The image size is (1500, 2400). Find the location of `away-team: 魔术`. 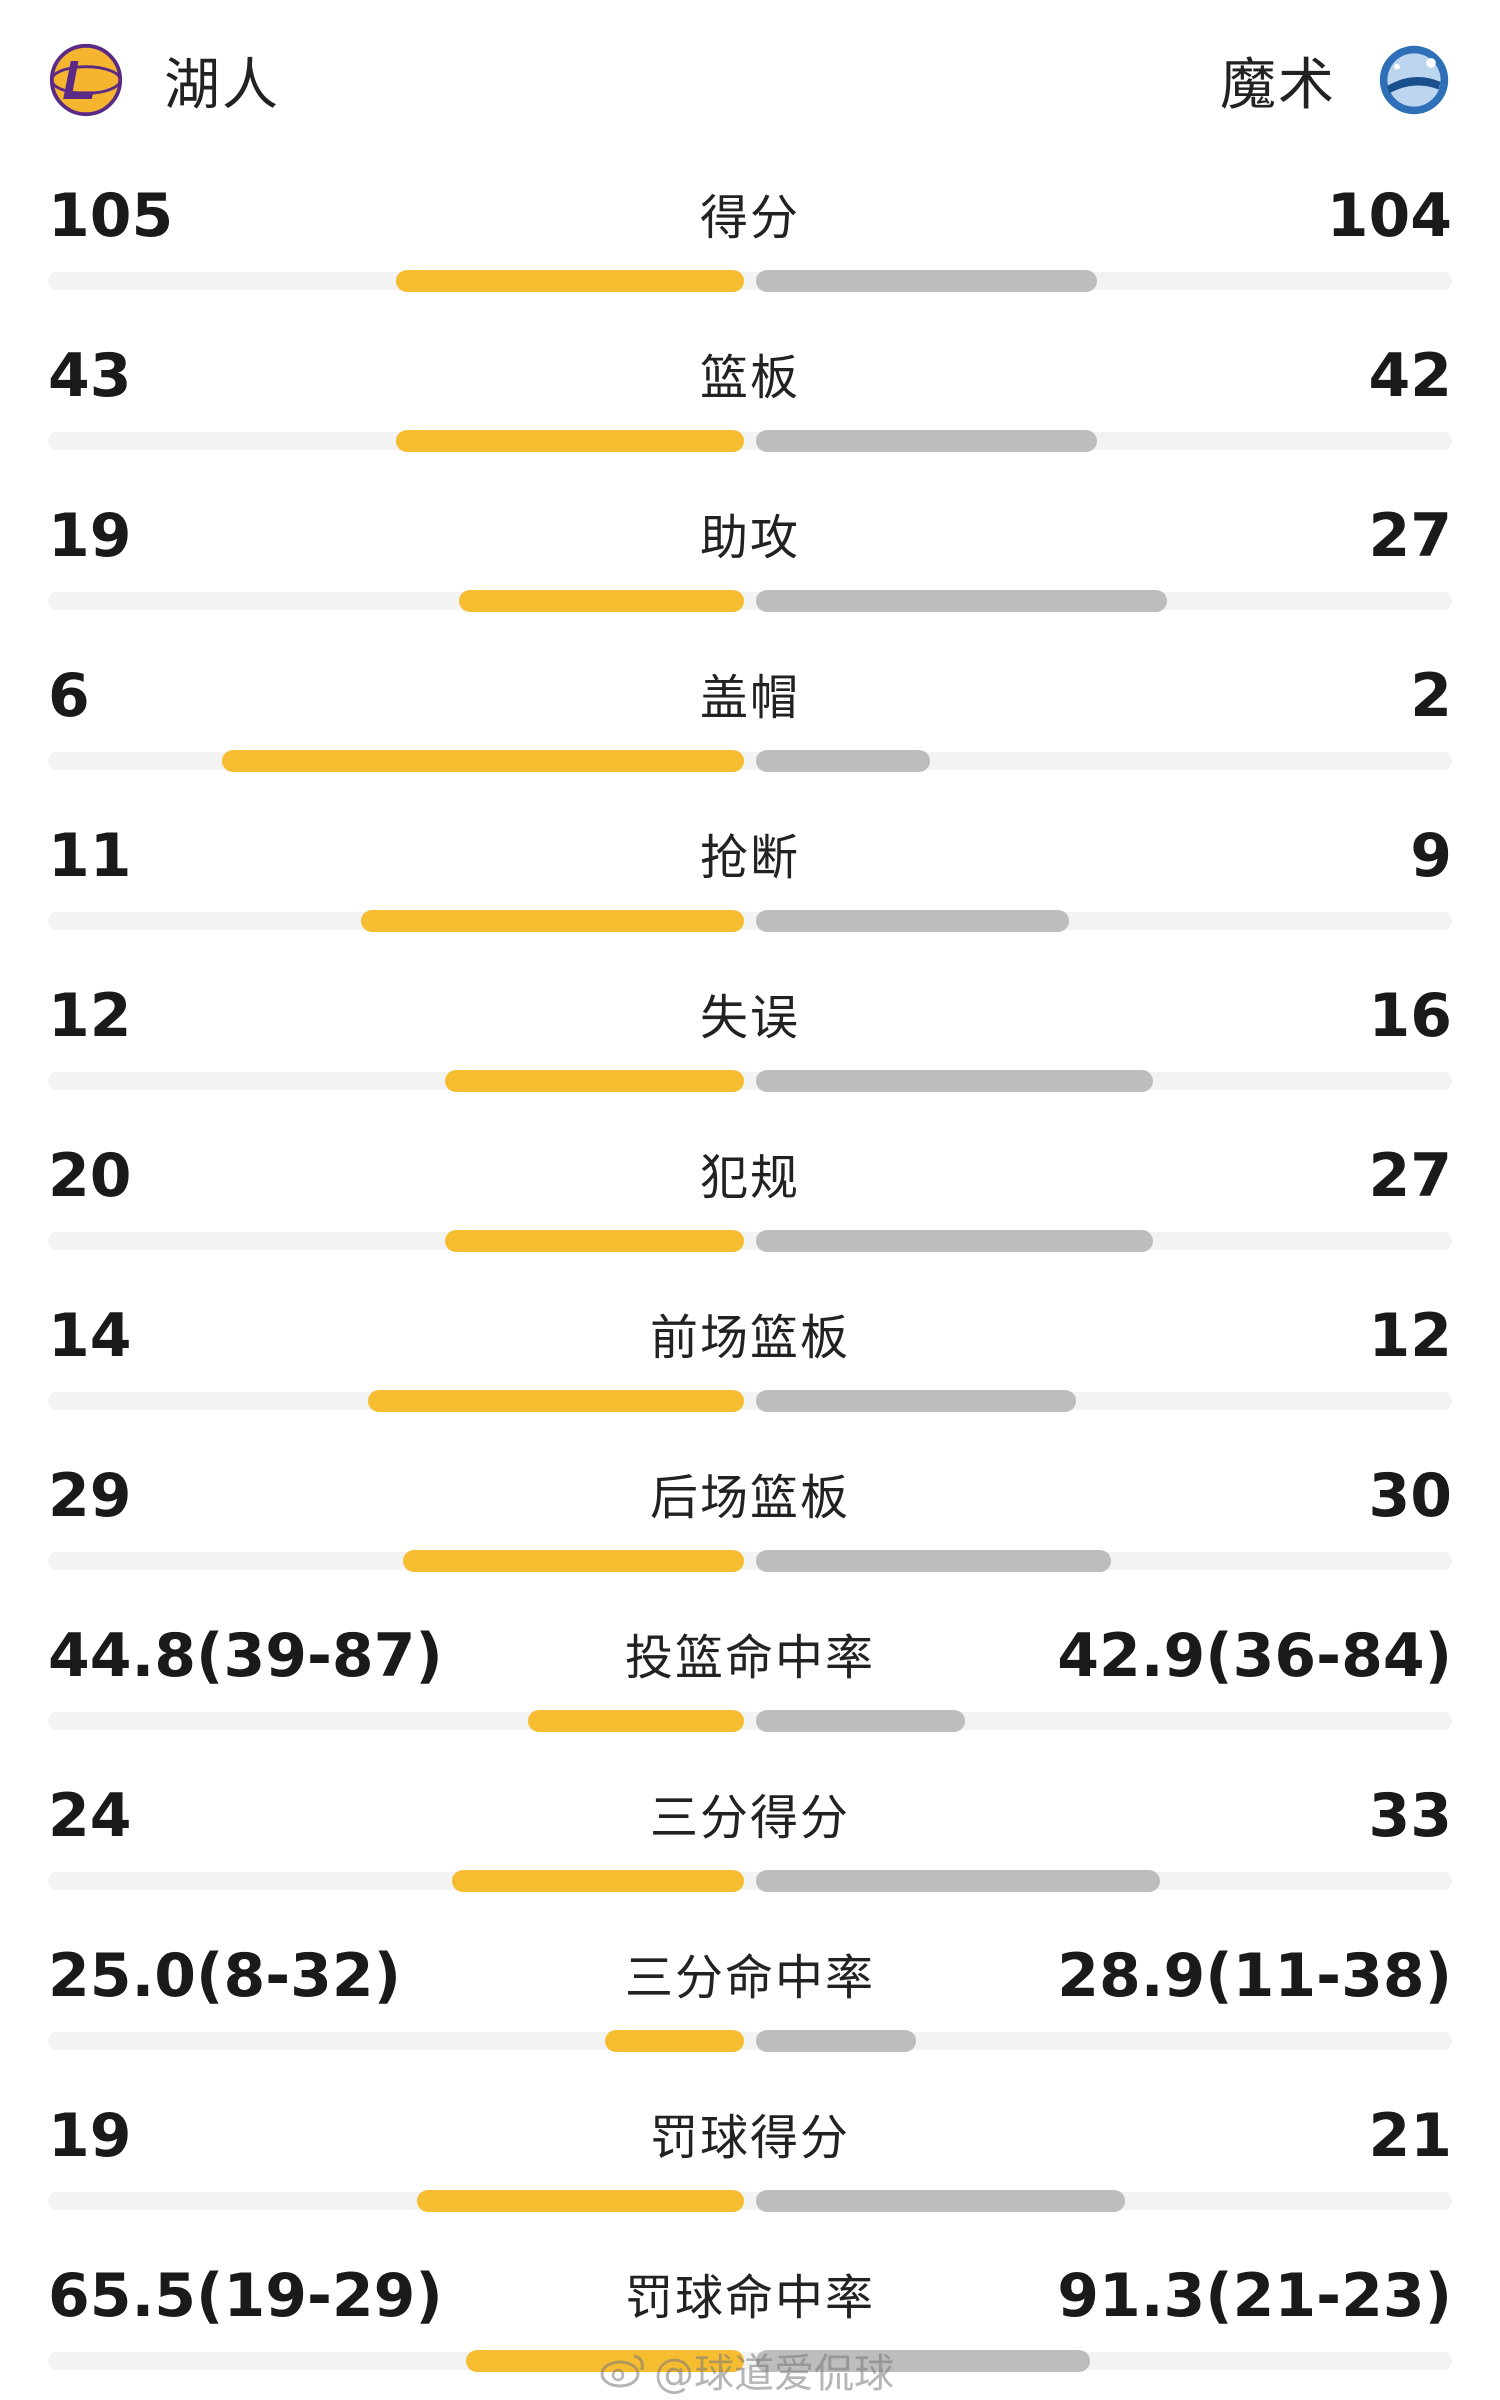

away-team: 魔术 is located at coordinates (1336, 80).